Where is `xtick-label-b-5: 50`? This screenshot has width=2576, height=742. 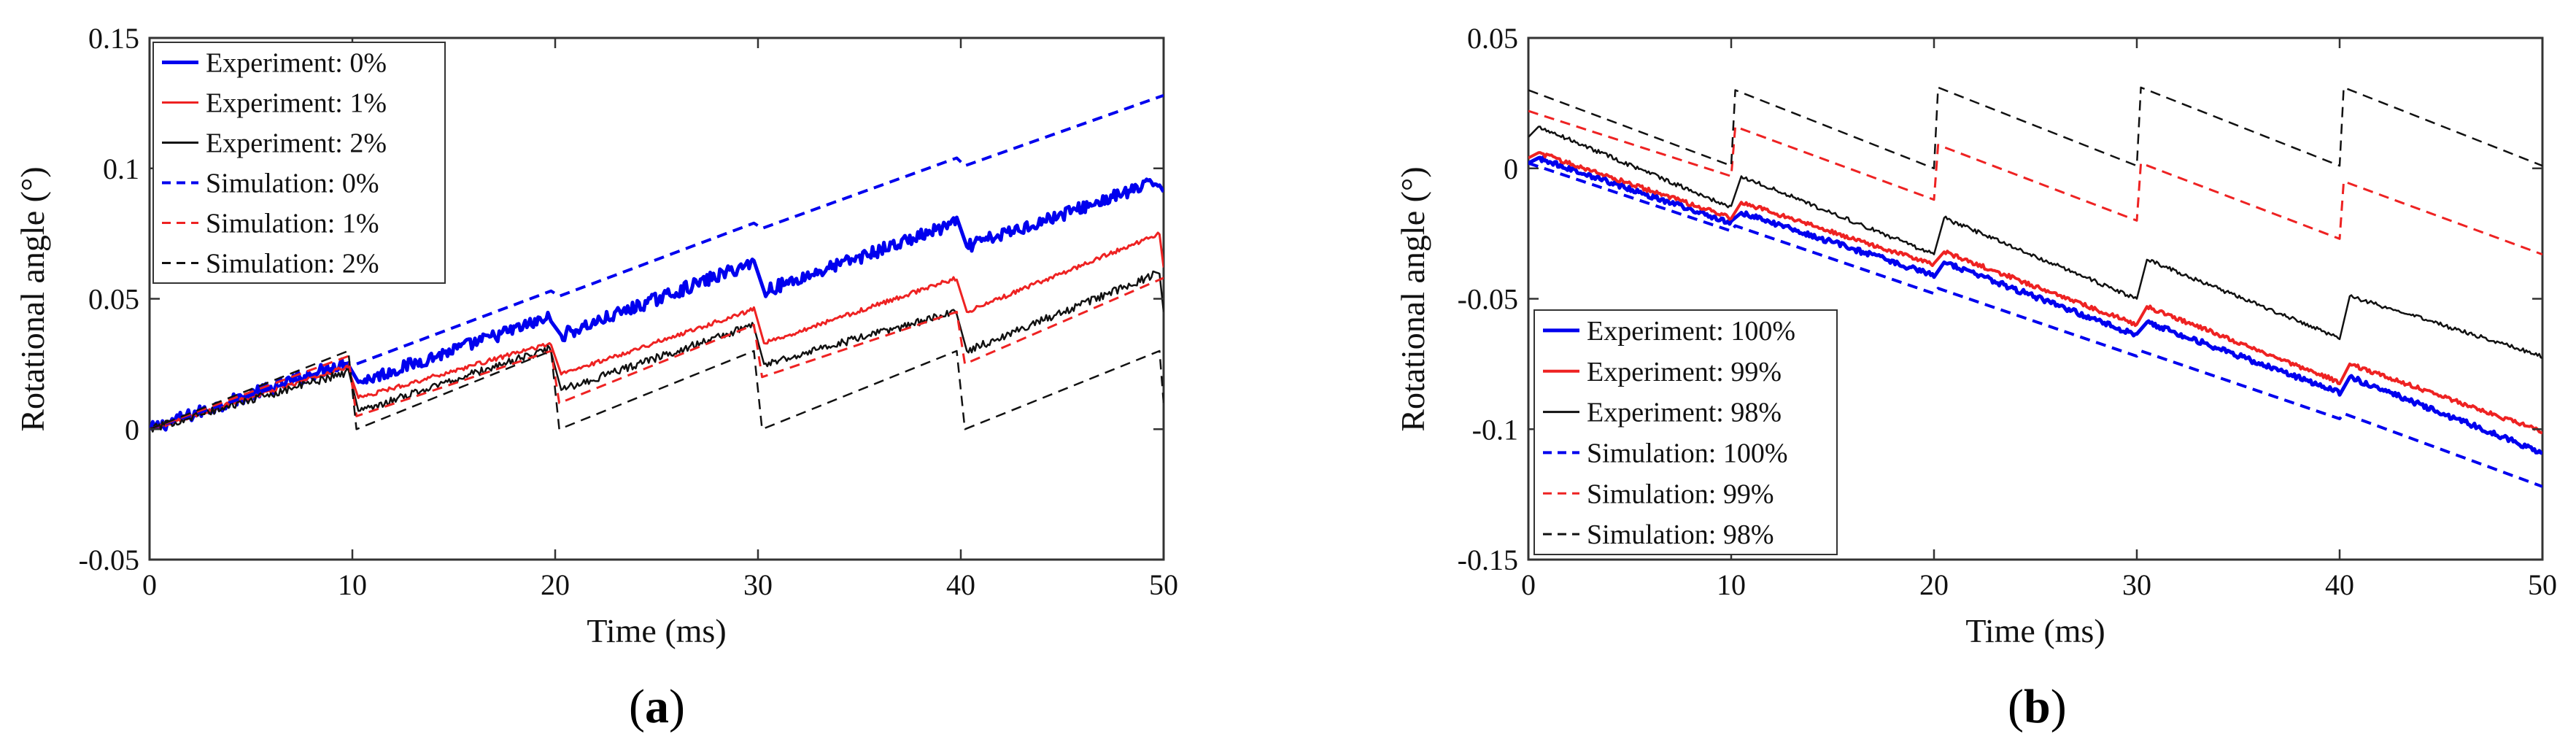
xtick-label-b-5: 50 is located at coordinates (2542, 584).